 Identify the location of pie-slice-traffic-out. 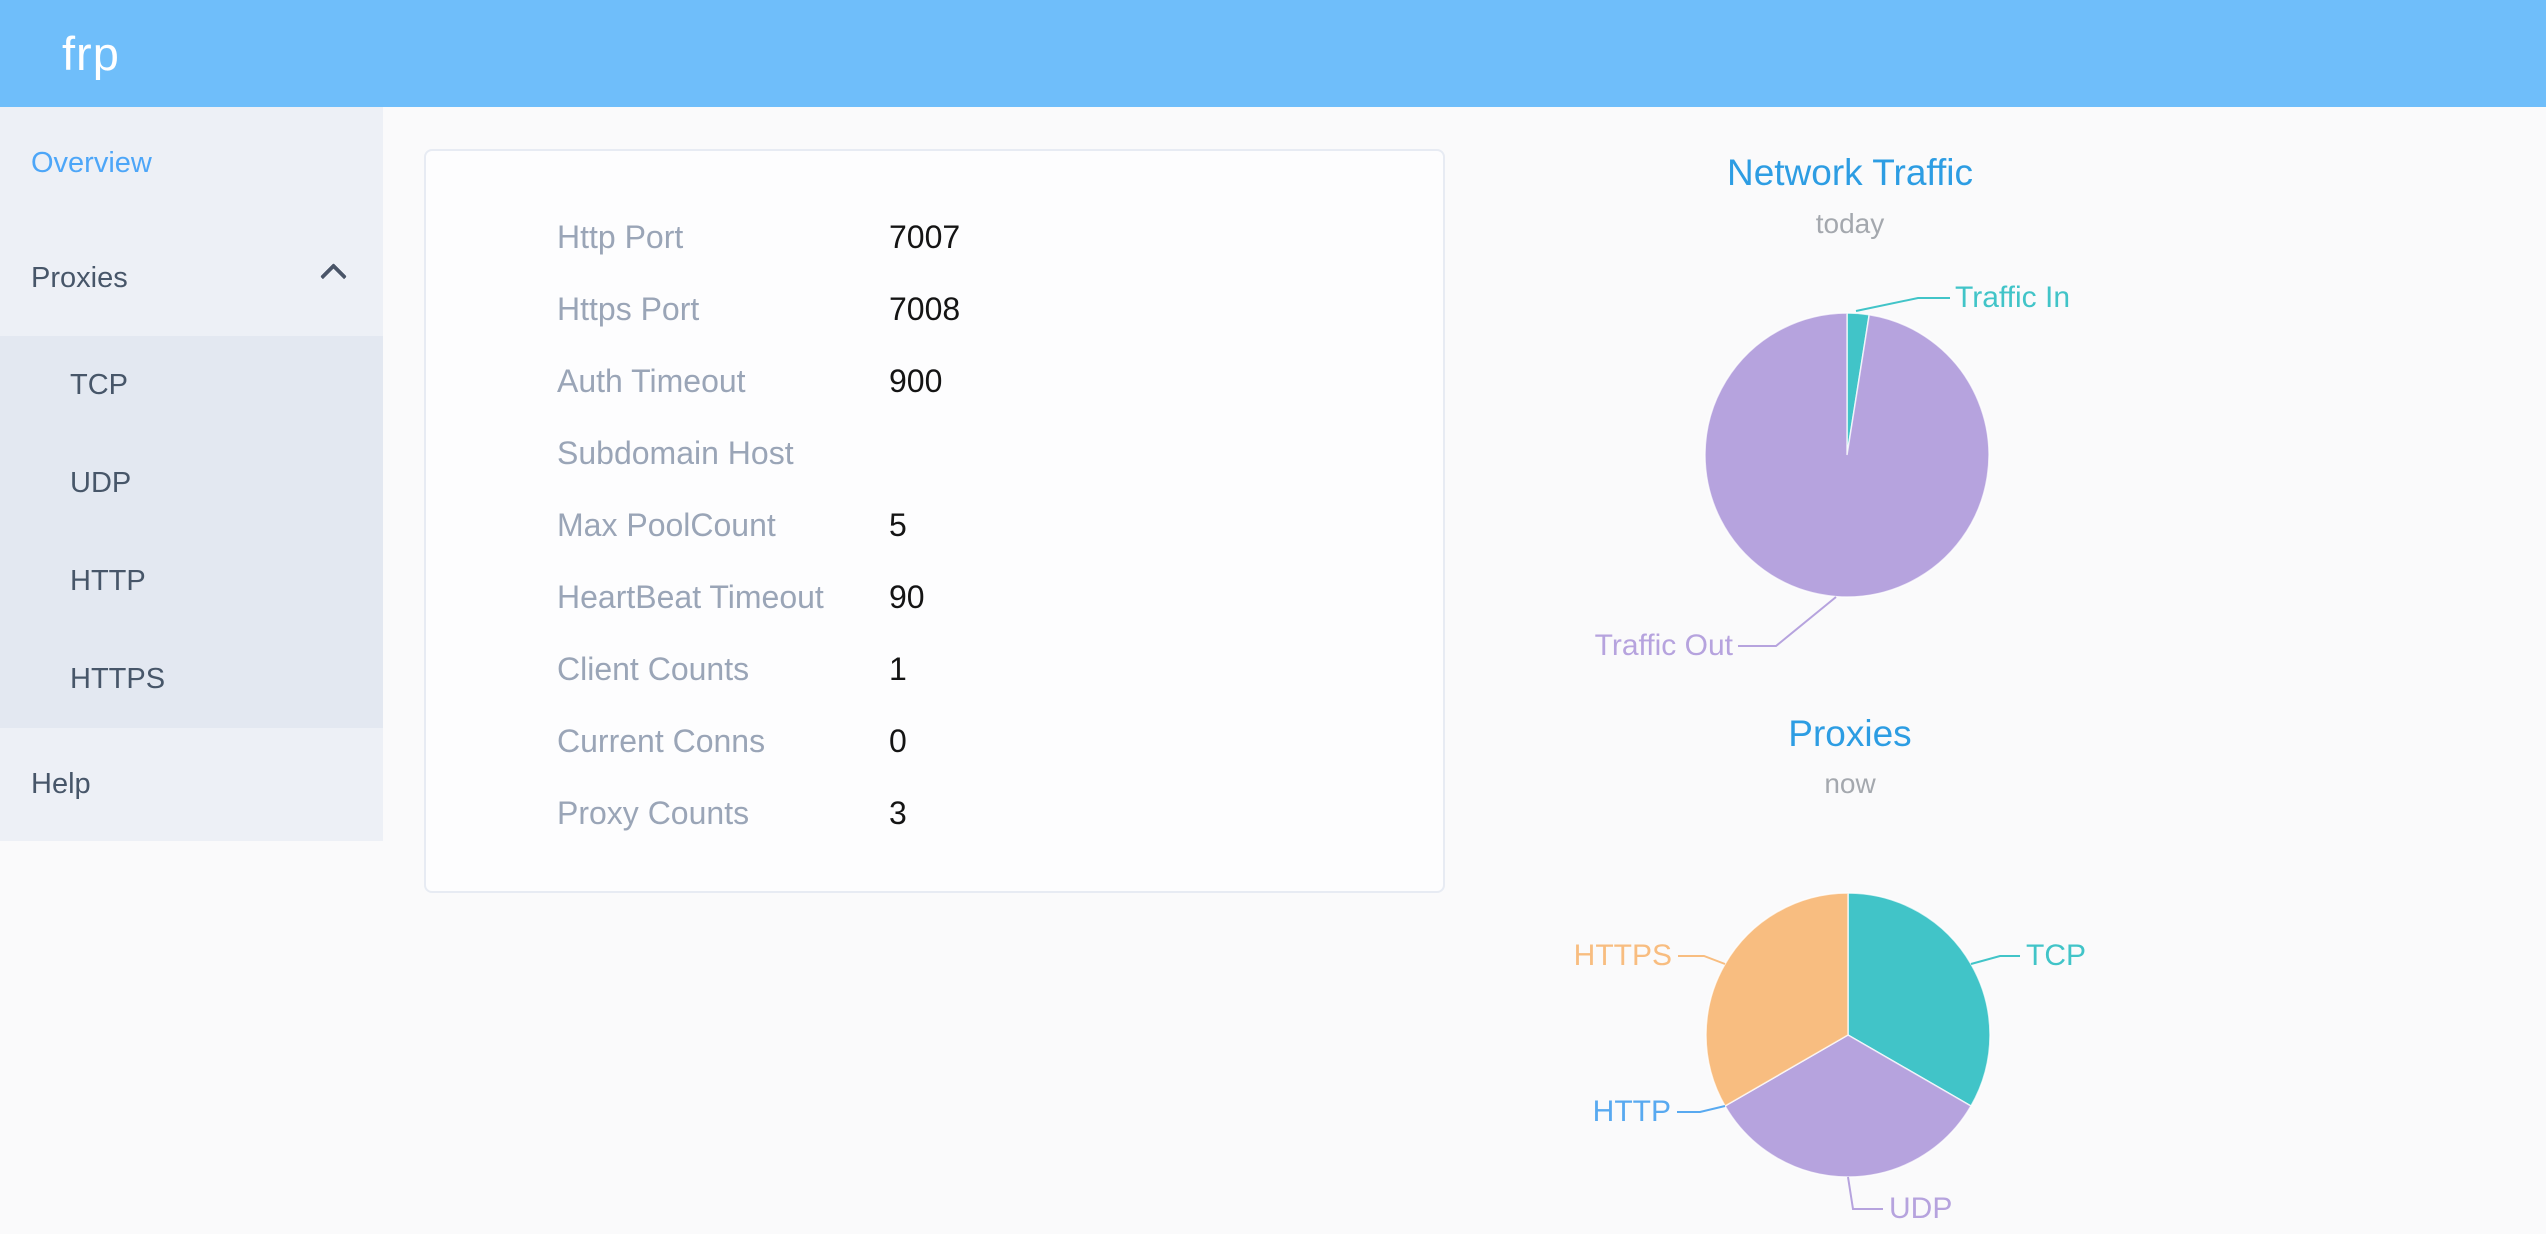
(1847, 455).